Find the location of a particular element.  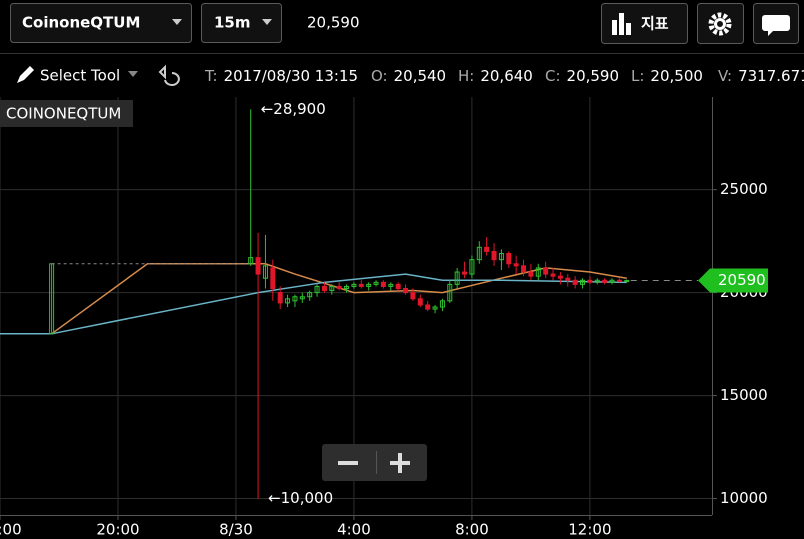

ohlc-field: V: 7317.671 is located at coordinates (761, 76).